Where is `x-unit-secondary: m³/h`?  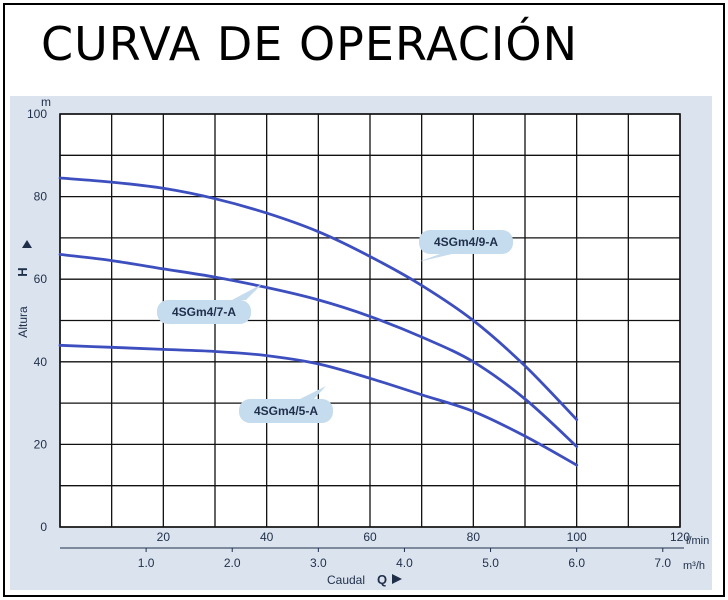
x-unit-secondary: m³/h is located at coordinates (694, 566).